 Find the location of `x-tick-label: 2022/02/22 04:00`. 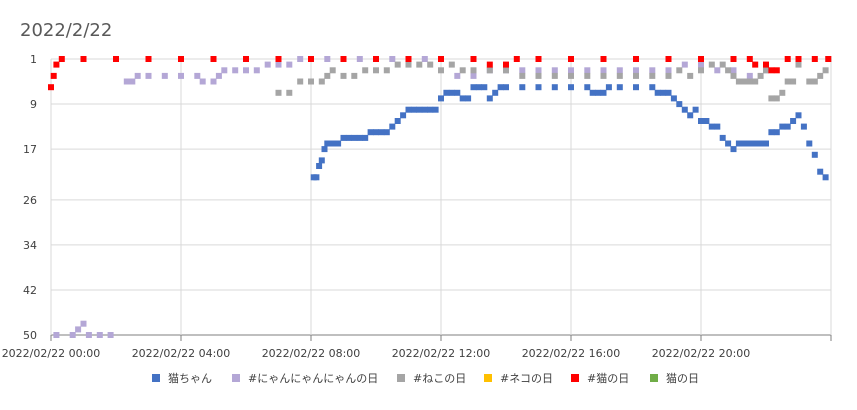

x-tick-label: 2022/02/22 04:00 is located at coordinates (181, 353).